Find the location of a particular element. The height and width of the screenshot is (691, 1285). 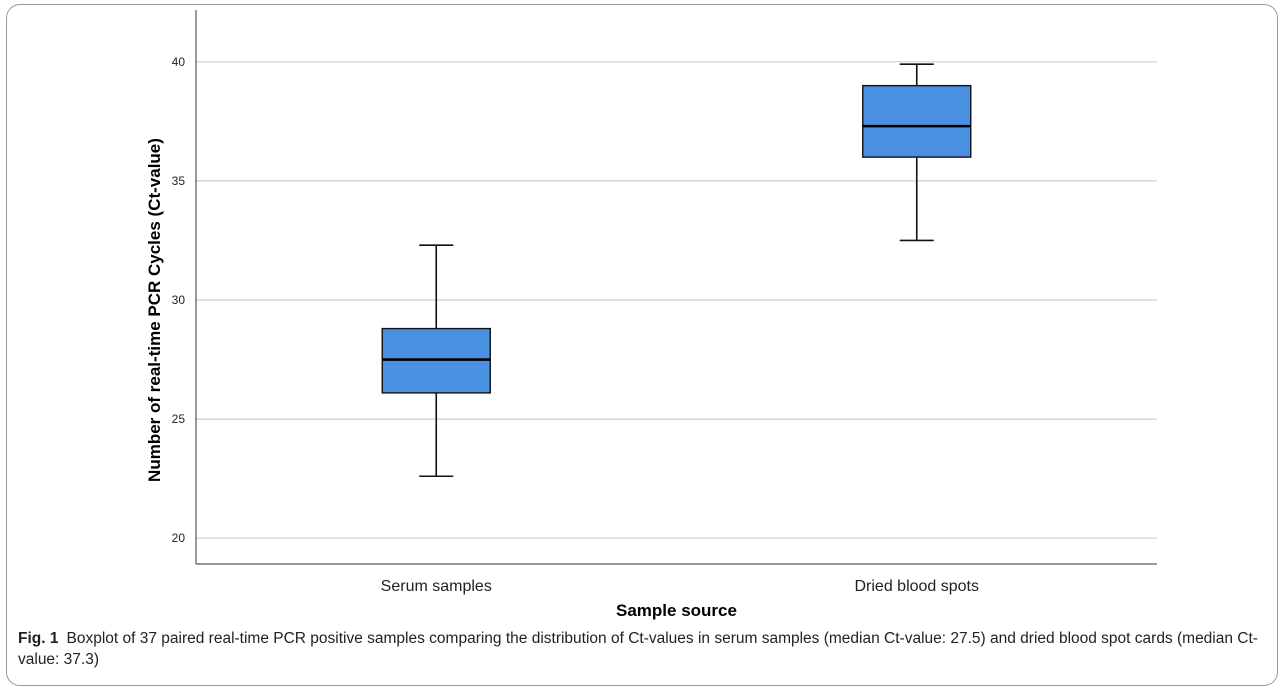

box-dried-blood-spots is located at coordinates (917, 152).